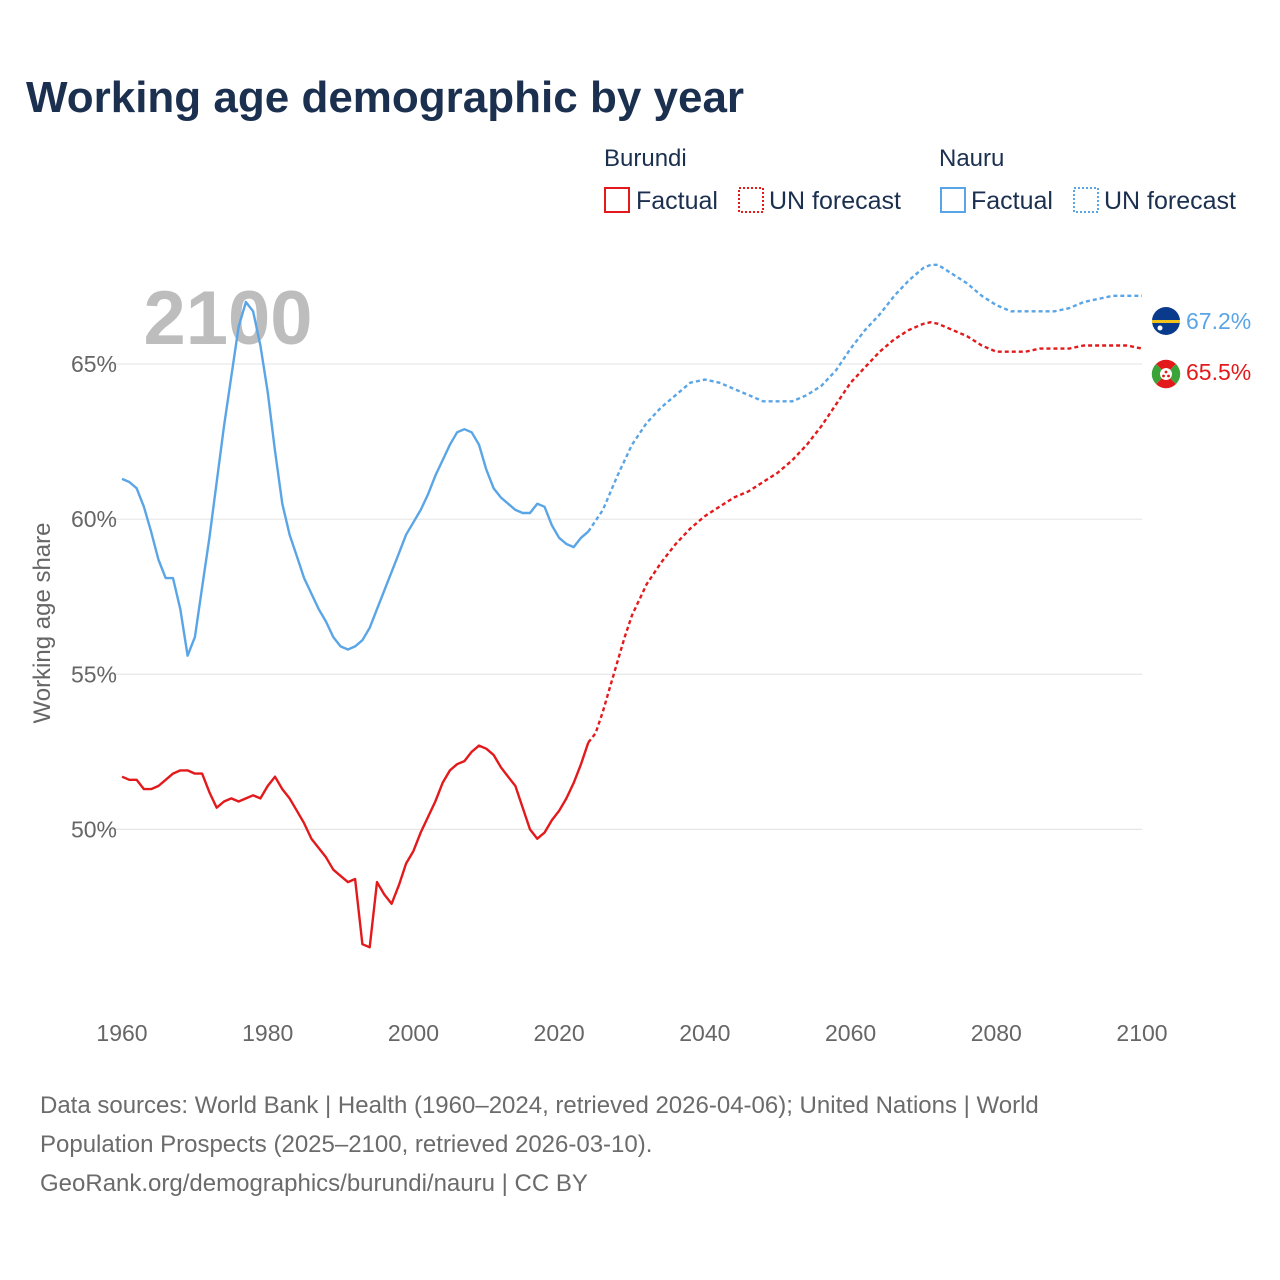 Image resolution: width=1280 pixels, height=1280 pixels. I want to click on y-tick-label: 55%, so click(94, 674).